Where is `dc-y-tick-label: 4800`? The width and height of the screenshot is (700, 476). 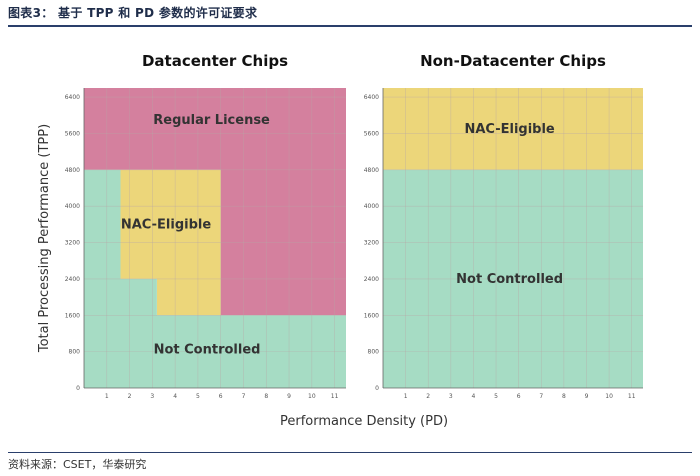
dc-y-tick-label: 4800 is located at coordinates (72, 170).